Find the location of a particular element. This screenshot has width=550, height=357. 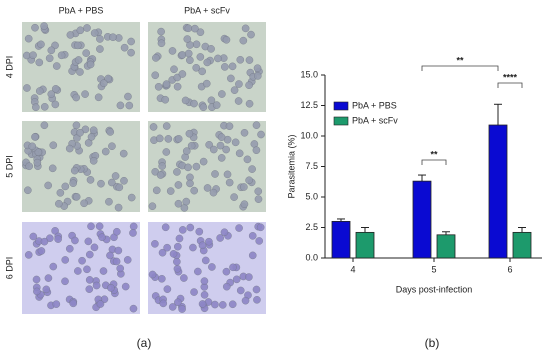

x-axis-title: Days post-infection is located at coordinates (434, 289).